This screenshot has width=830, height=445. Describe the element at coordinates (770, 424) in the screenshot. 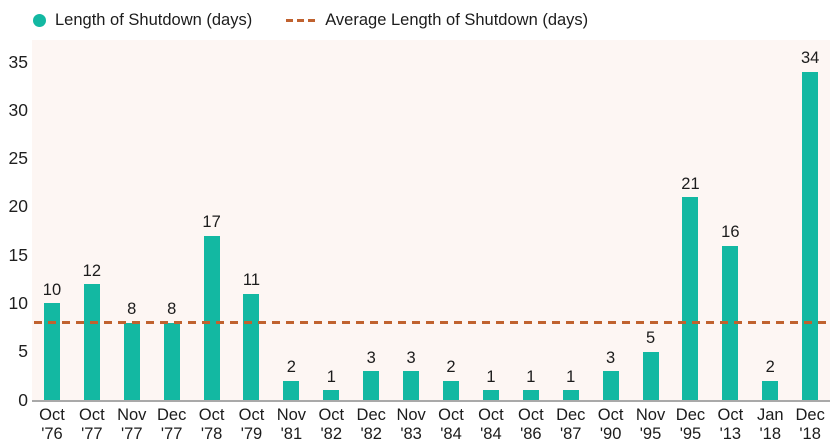

I see `x-tick-label: Jan '18` at that location.